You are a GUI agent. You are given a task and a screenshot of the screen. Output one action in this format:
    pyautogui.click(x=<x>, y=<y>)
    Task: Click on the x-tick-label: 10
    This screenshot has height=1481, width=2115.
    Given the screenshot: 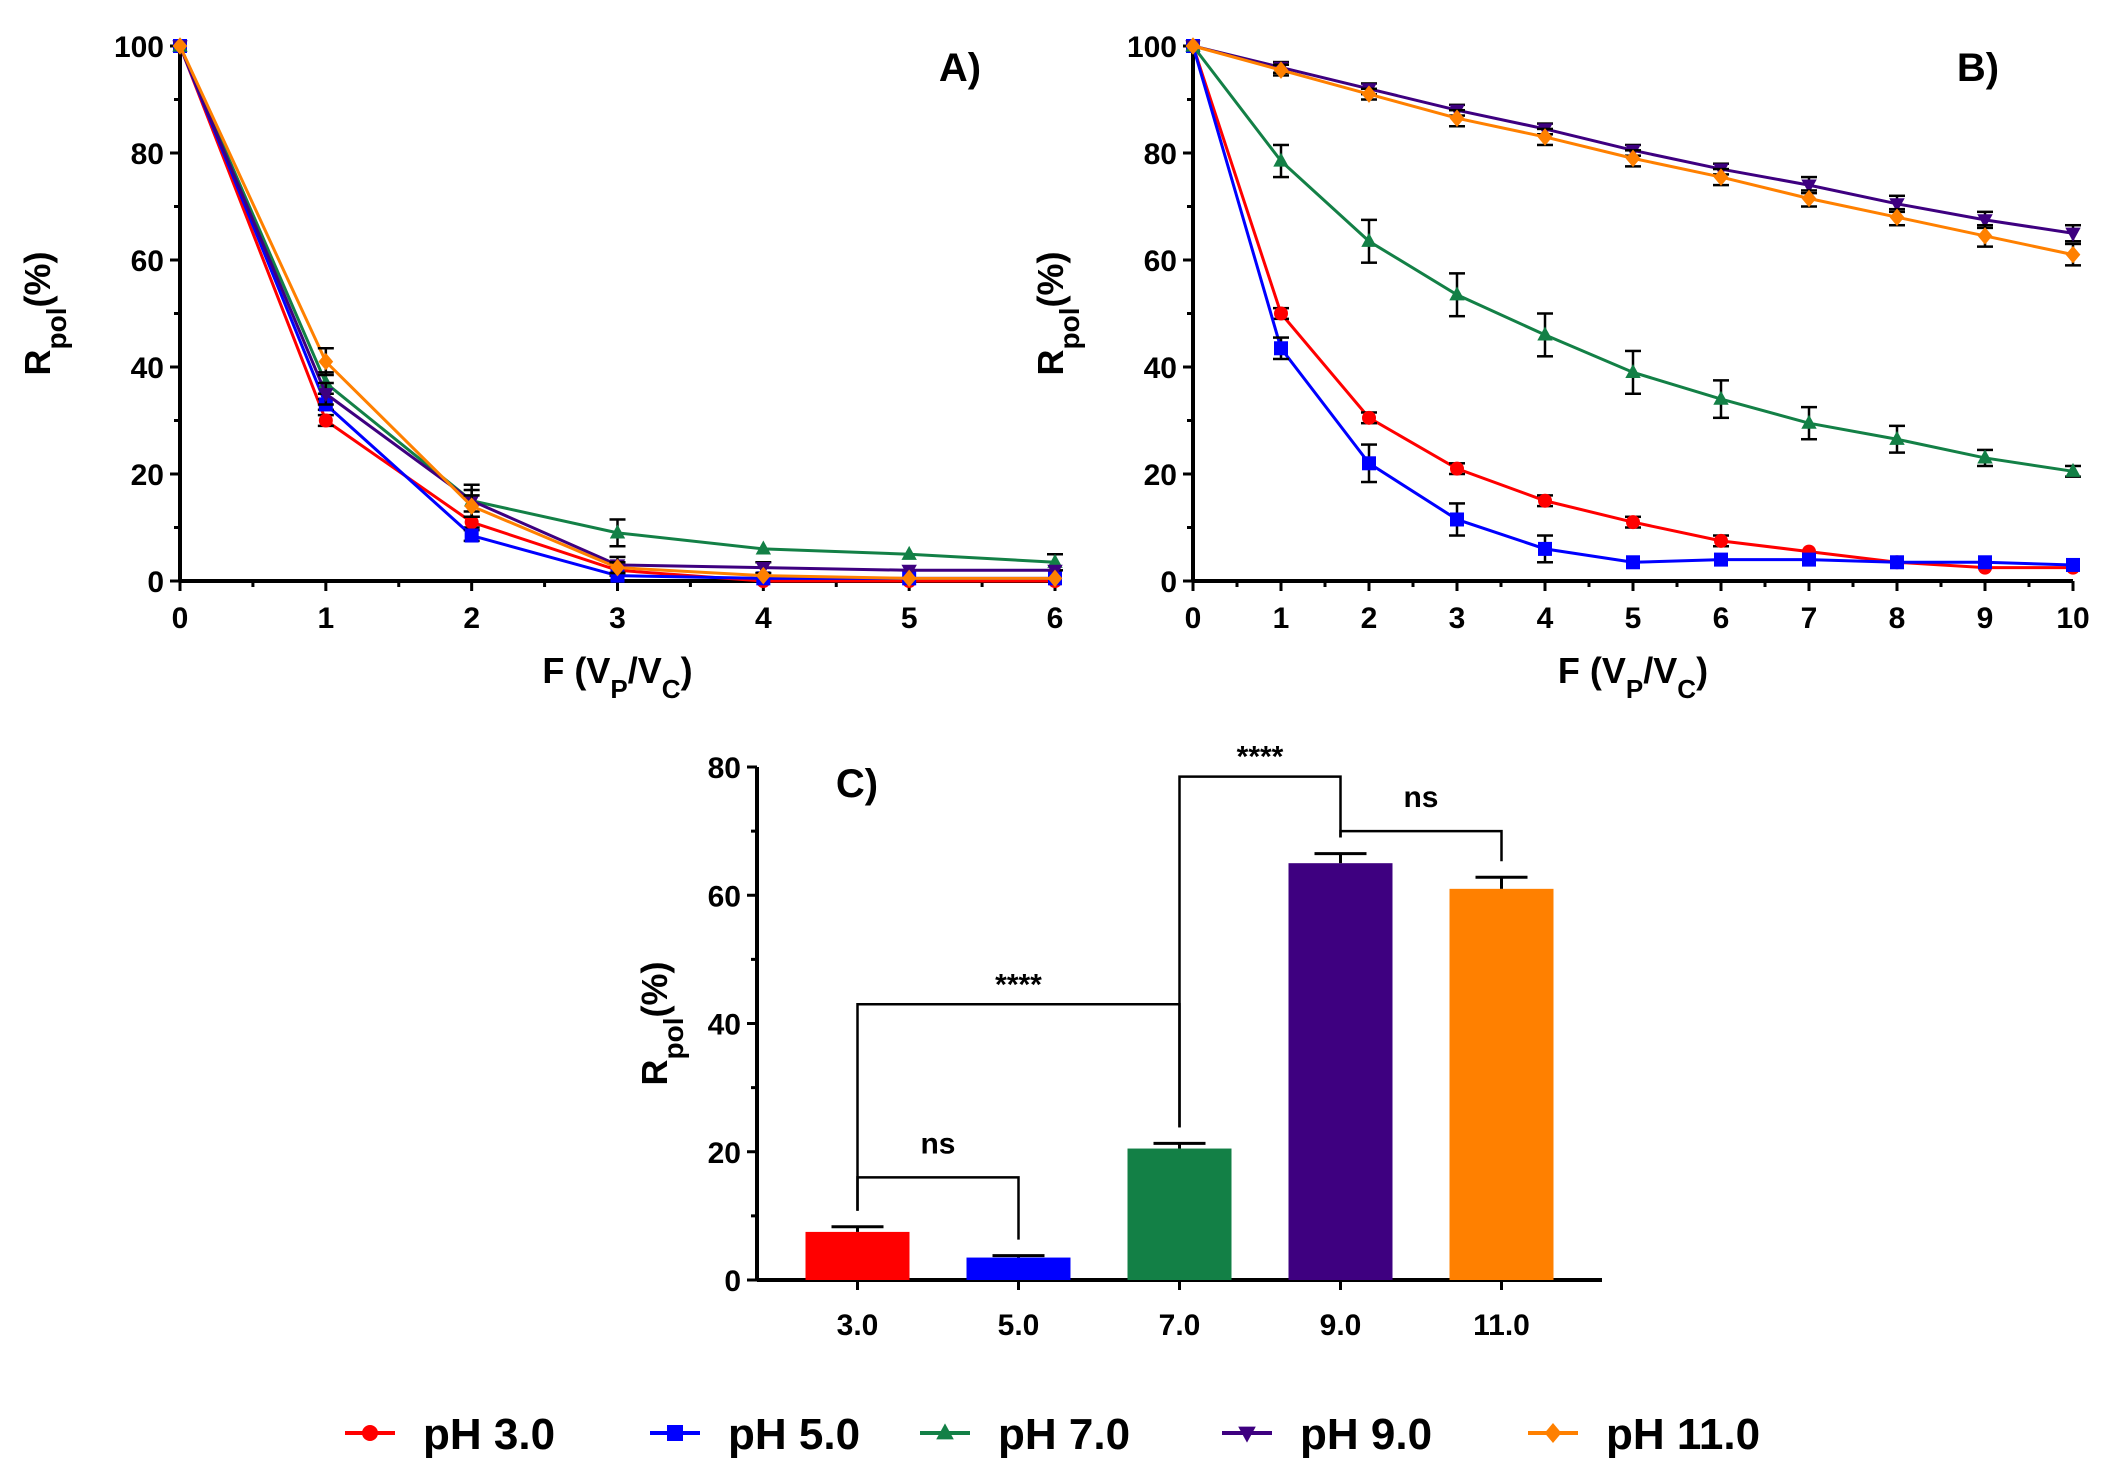 What is the action you would take?
    pyautogui.click(x=2072, y=618)
    